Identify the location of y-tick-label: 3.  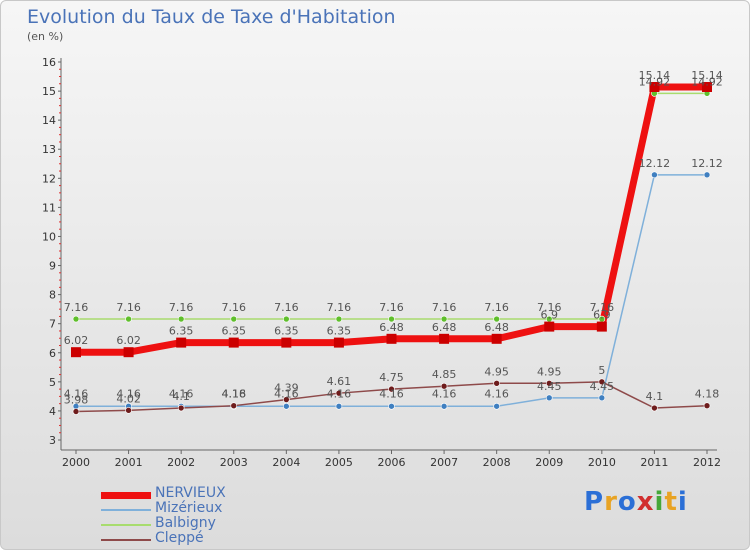
(52, 440).